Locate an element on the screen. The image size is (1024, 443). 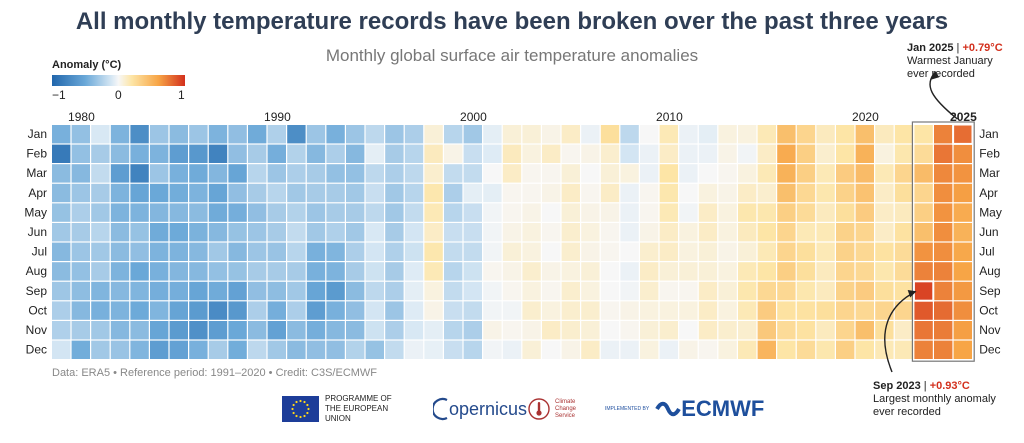
ecmwf-wave-icon is located at coordinates (668, 409).